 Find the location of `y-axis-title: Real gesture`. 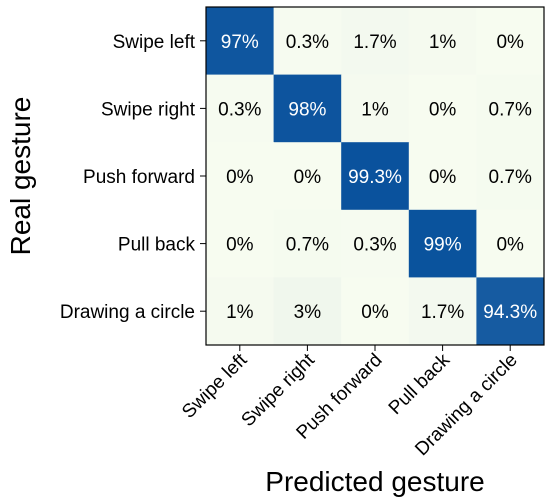

y-axis-title: Real gesture is located at coordinates (20, 176).